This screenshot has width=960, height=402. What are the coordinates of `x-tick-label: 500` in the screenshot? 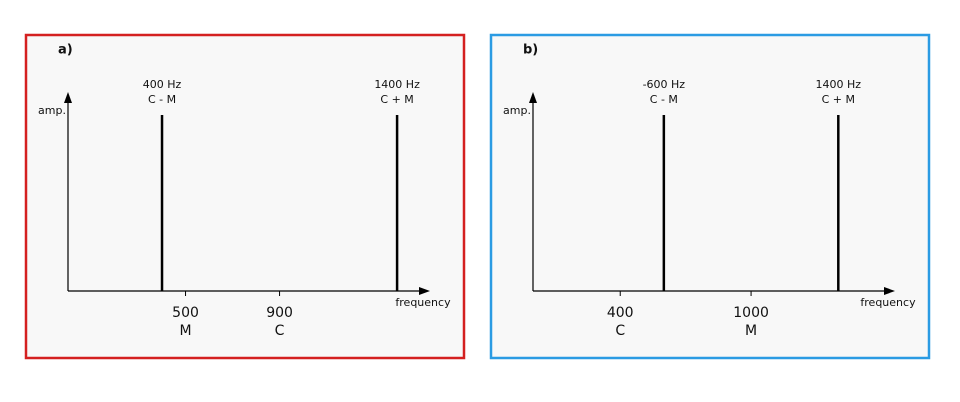 It's located at (185, 313).